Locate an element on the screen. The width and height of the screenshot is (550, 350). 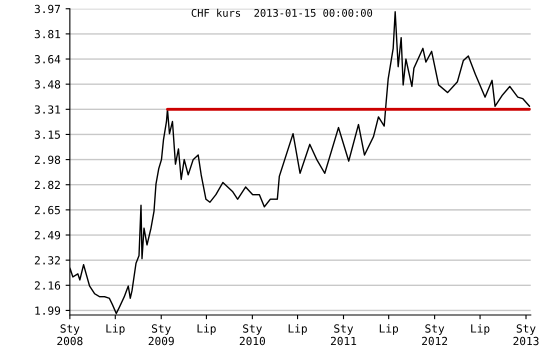
y-tick-label: 2.65 is located at coordinates (47, 210).